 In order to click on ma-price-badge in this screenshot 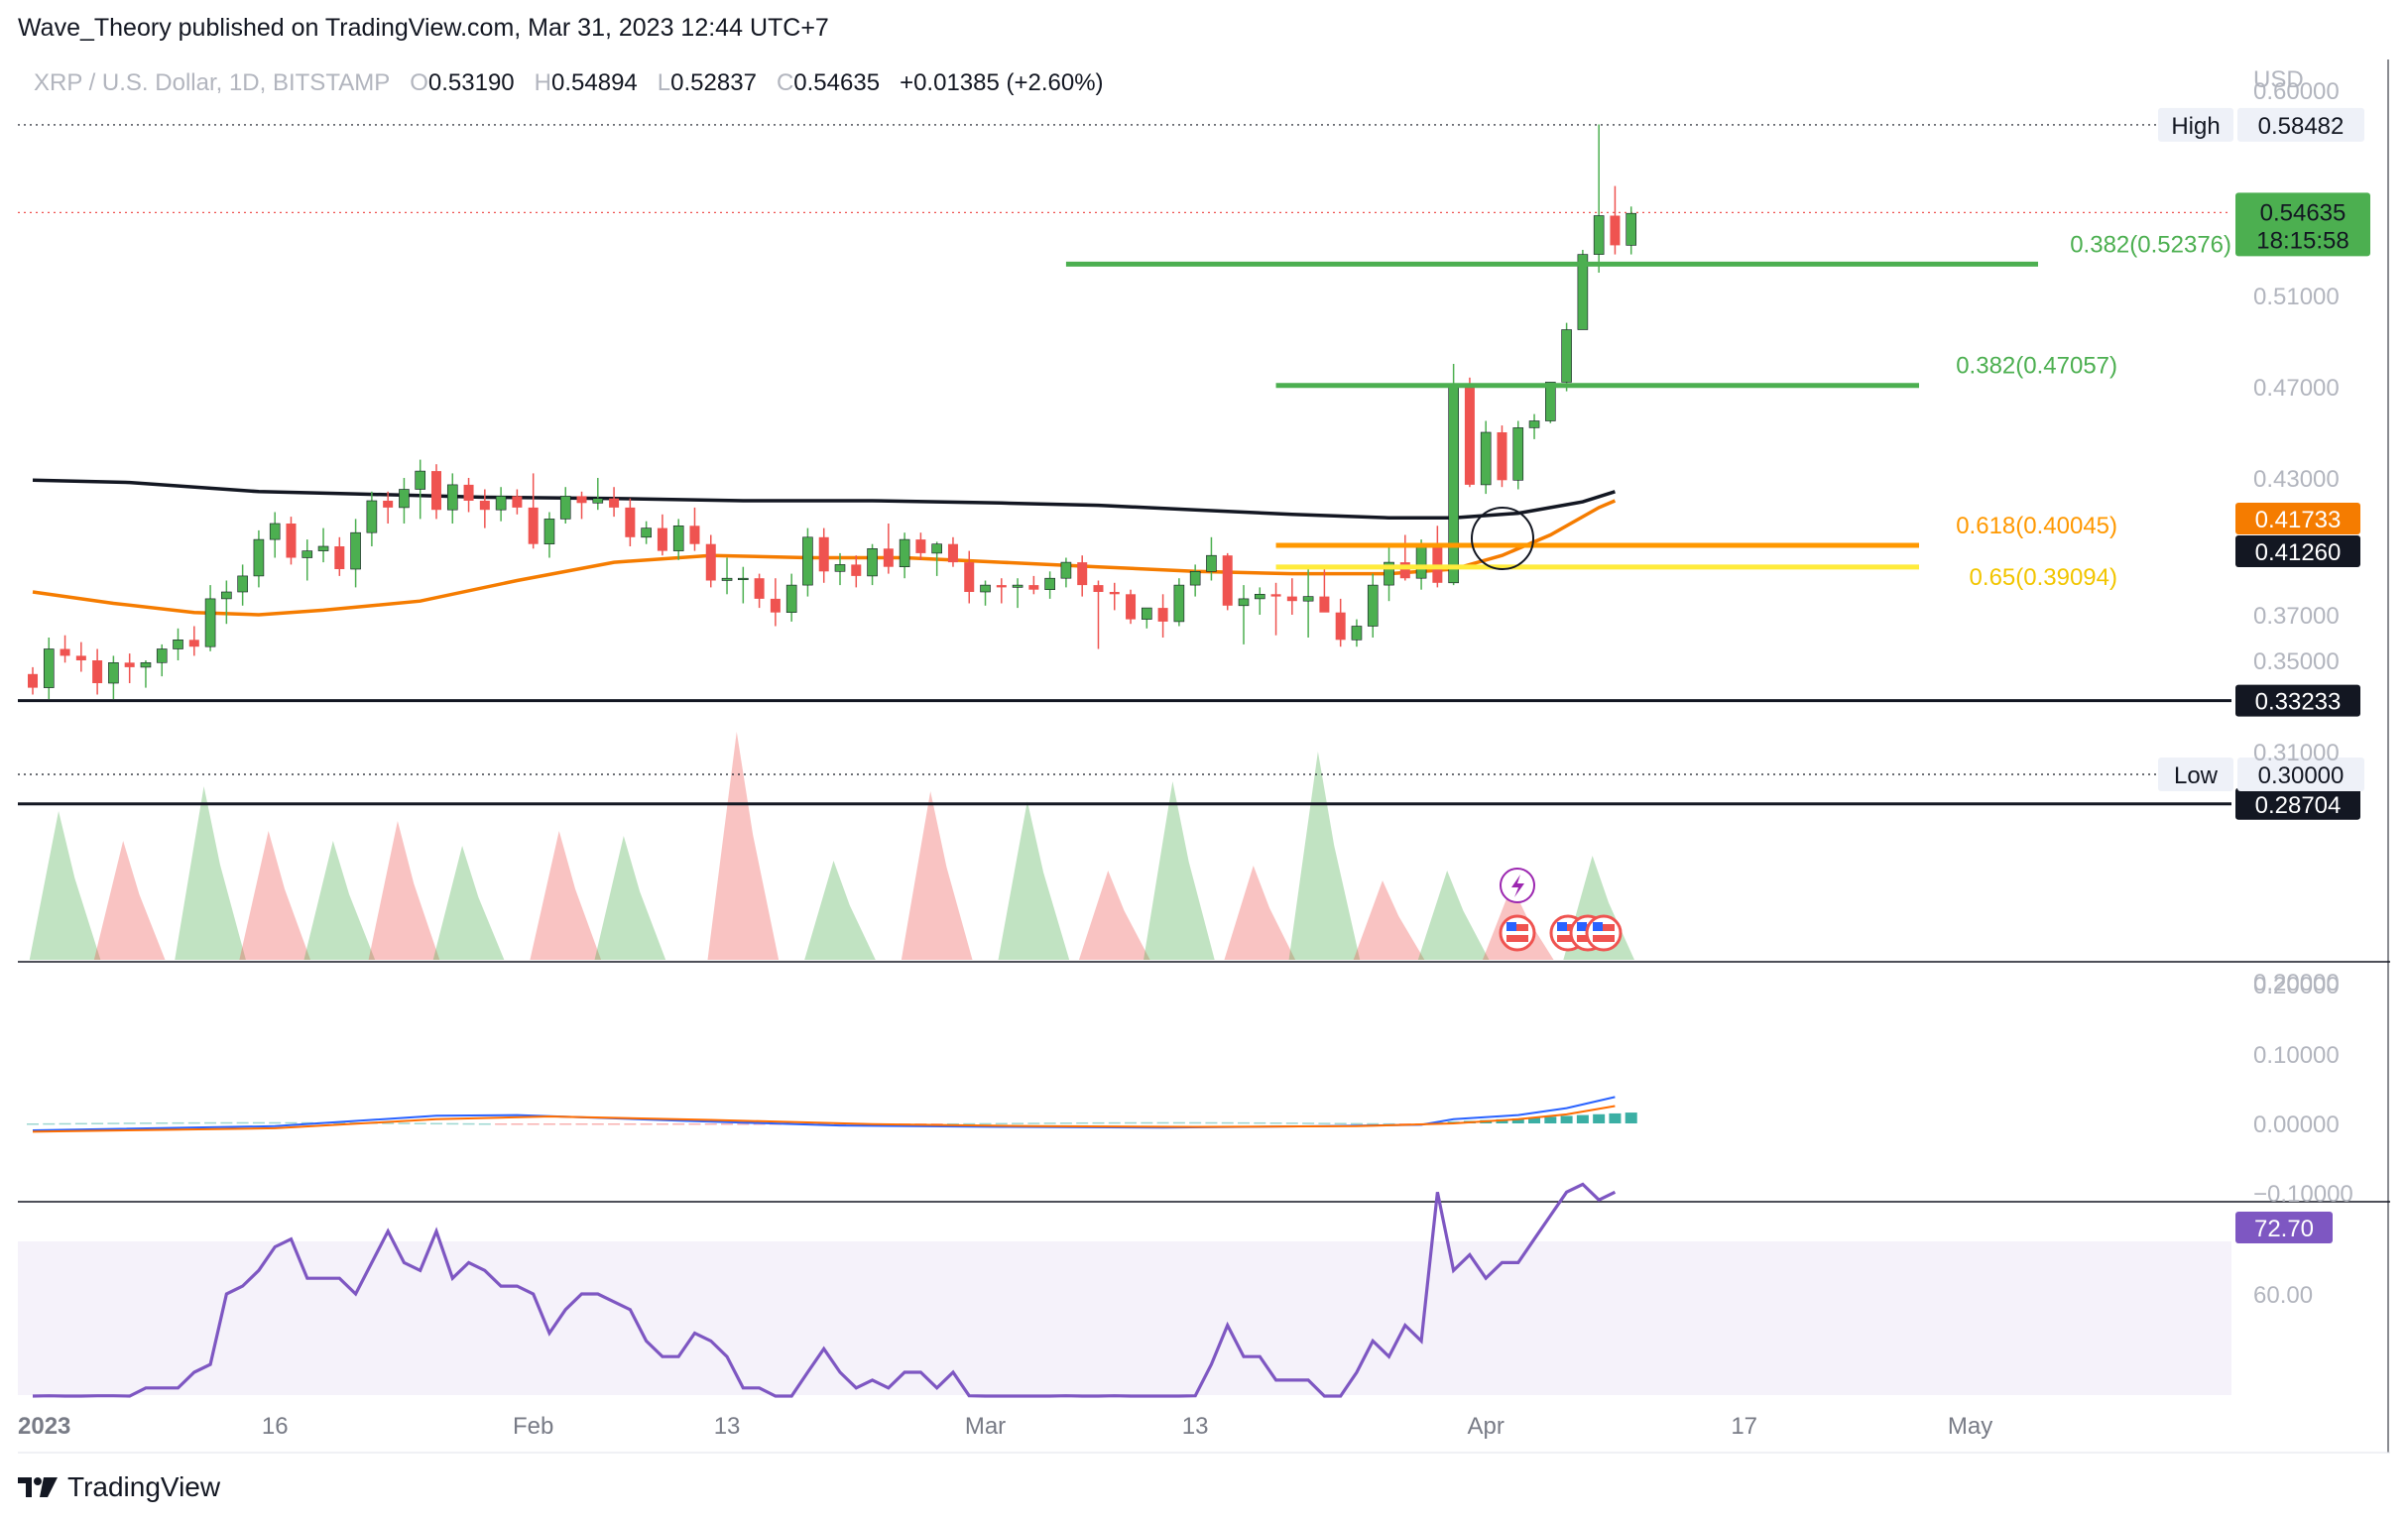, I will do `click(2298, 551)`.